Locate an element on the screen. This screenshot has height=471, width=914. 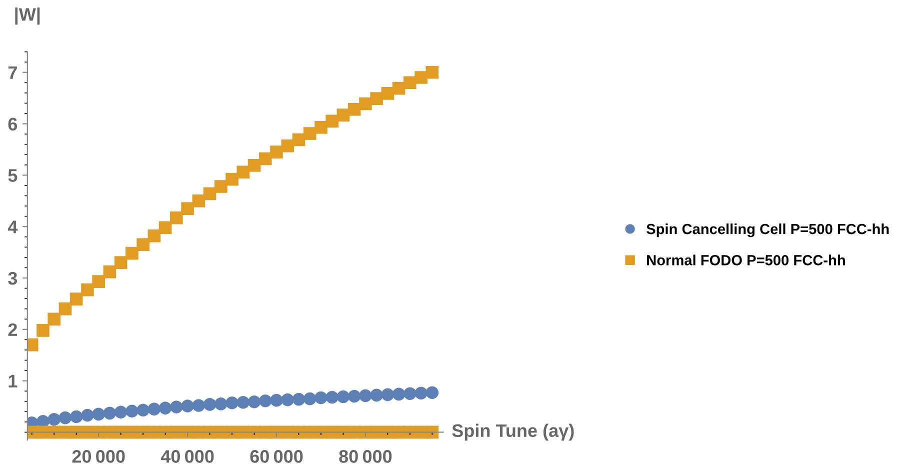
y-tick-label: 6 is located at coordinates (13, 124).